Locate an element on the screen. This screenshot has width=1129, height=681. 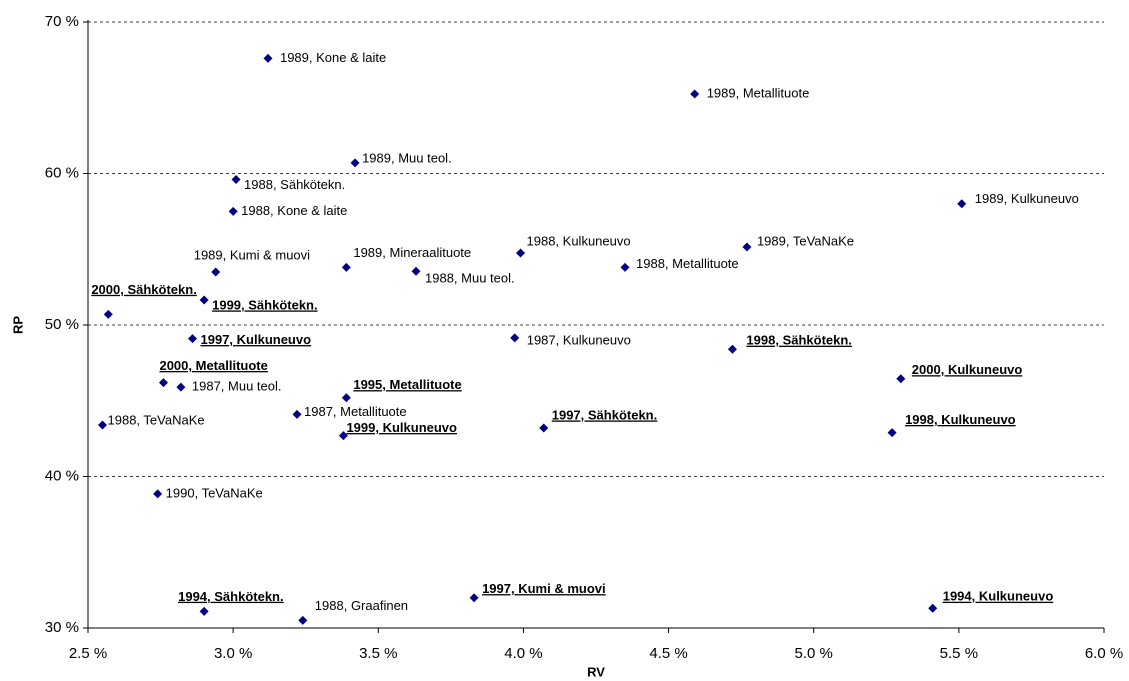
point-label: 1990, TeVaNaKe is located at coordinates (214, 492).